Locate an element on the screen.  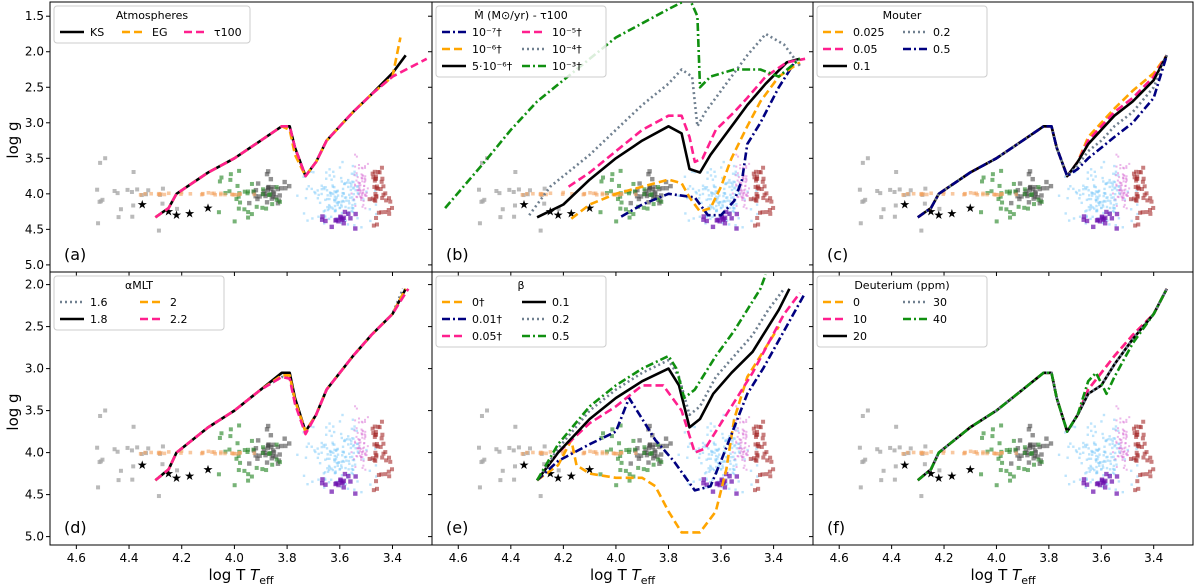
observations-panel-1: ★★ ★★ ★ is located at coordinates (245, 193).